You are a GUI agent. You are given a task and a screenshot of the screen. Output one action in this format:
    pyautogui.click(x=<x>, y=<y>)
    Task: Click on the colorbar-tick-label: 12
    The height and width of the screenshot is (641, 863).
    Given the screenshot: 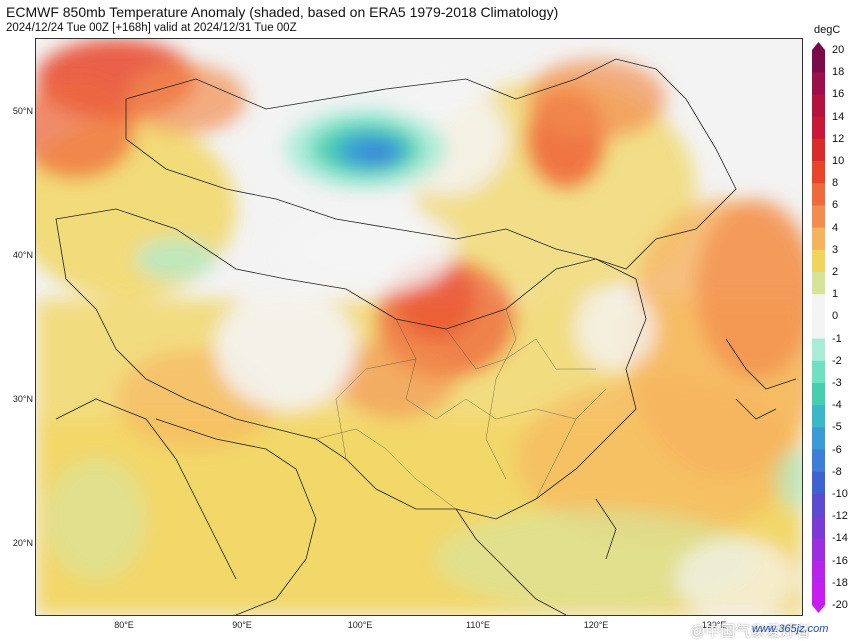 What is the action you would take?
    pyautogui.click(x=838, y=138)
    